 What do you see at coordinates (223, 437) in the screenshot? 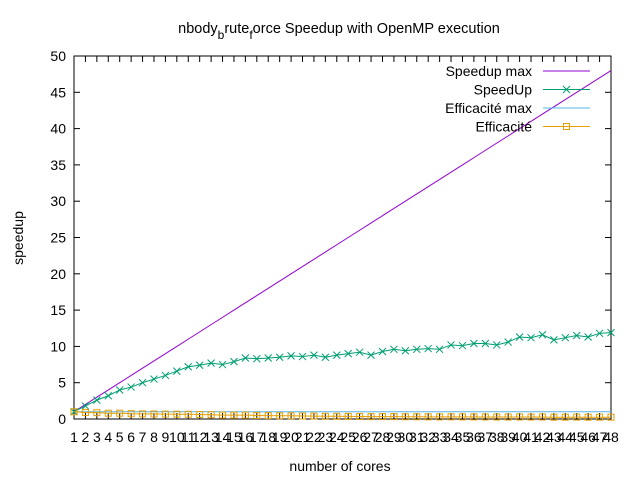
I see `x-tick-label: 14` at bounding box center [223, 437].